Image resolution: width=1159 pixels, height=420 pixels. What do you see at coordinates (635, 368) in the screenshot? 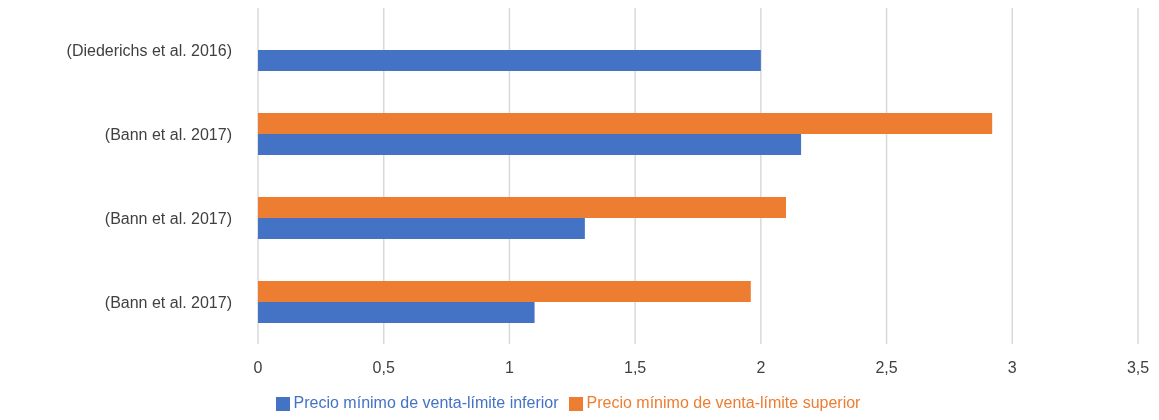
I see `x-tick-label: 1,5` at bounding box center [635, 368].